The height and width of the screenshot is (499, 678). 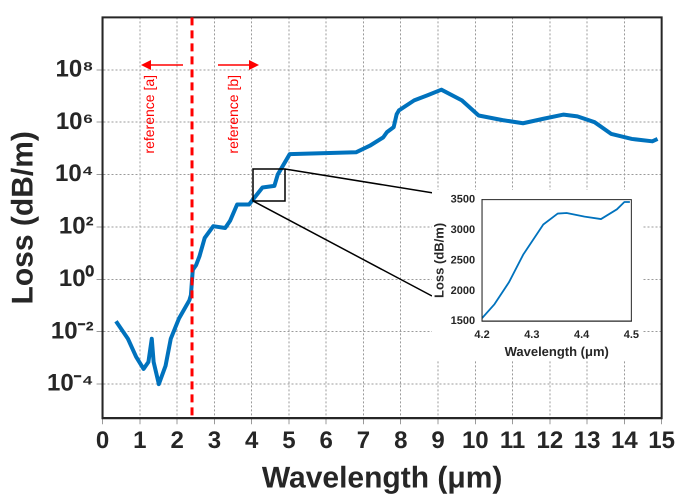 What do you see at coordinates (401, 440) in the screenshot?
I see `x-tick-label: 8` at bounding box center [401, 440].